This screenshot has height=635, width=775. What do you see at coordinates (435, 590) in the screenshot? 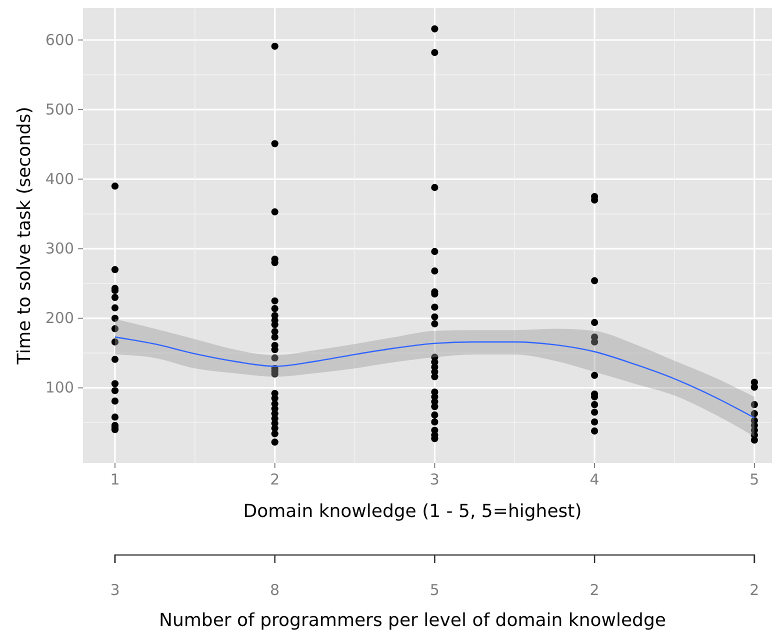
I see `text: 5` at bounding box center [435, 590].